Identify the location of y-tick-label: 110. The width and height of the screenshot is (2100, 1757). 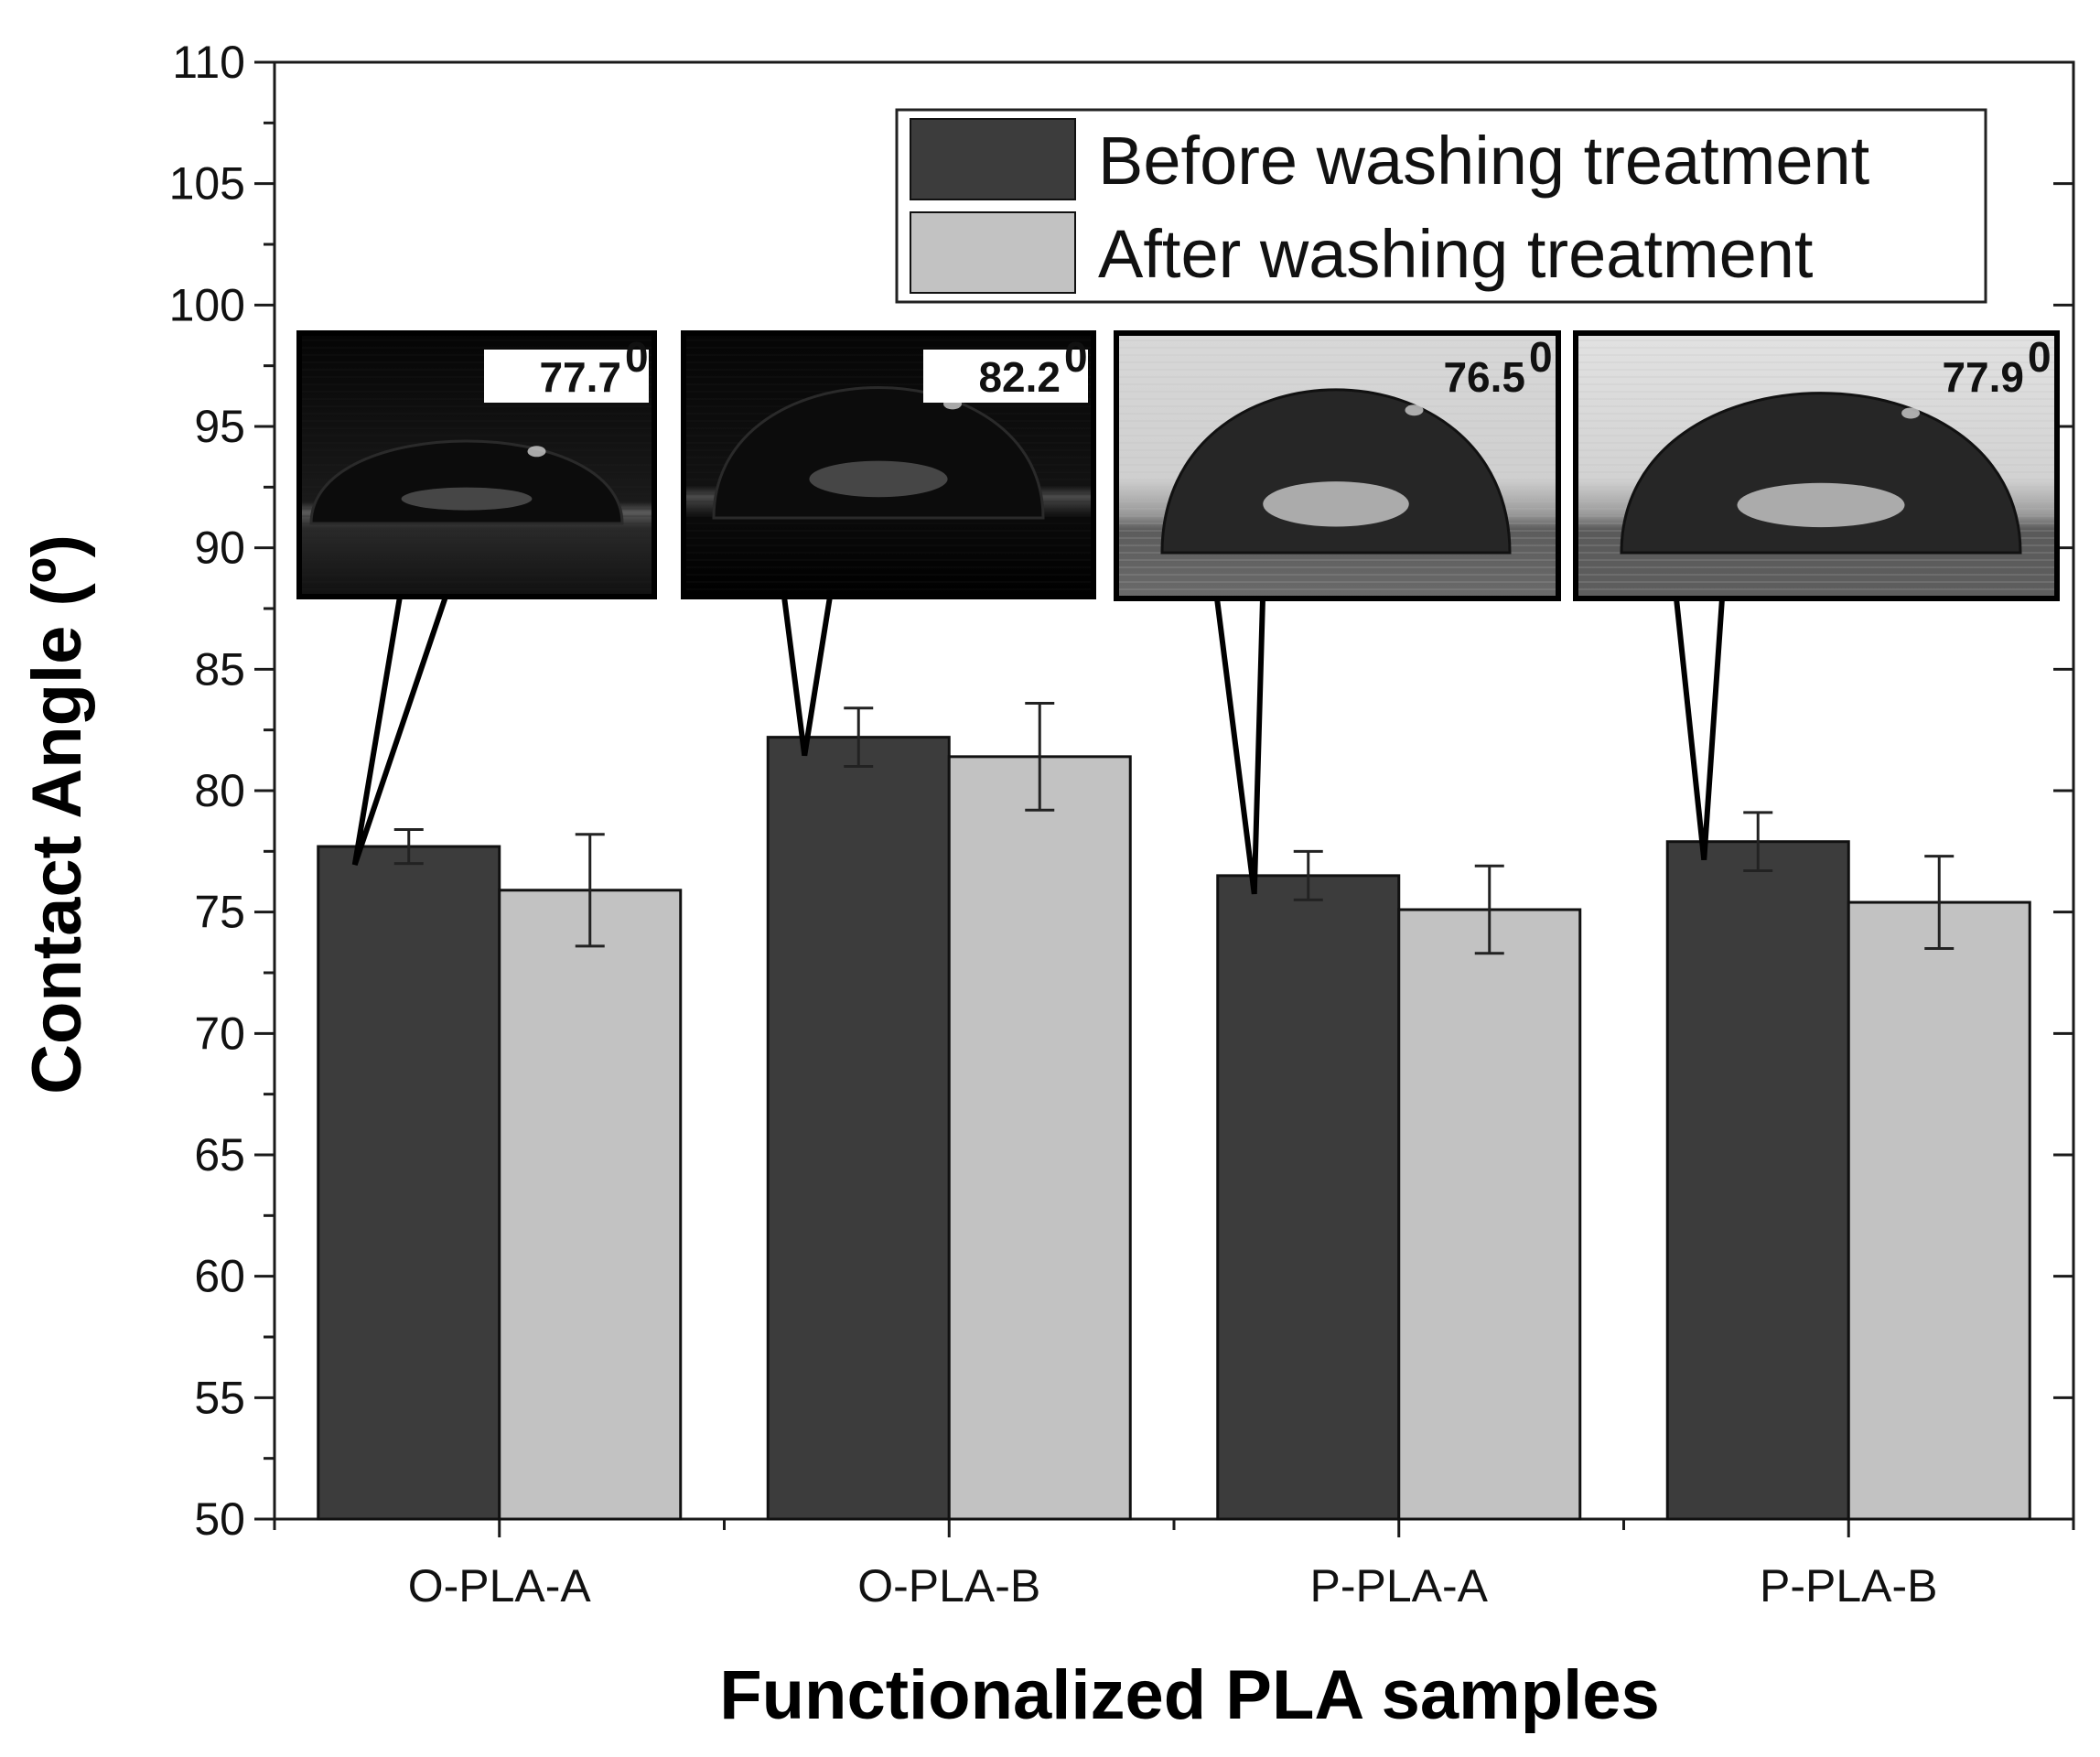
(208, 63).